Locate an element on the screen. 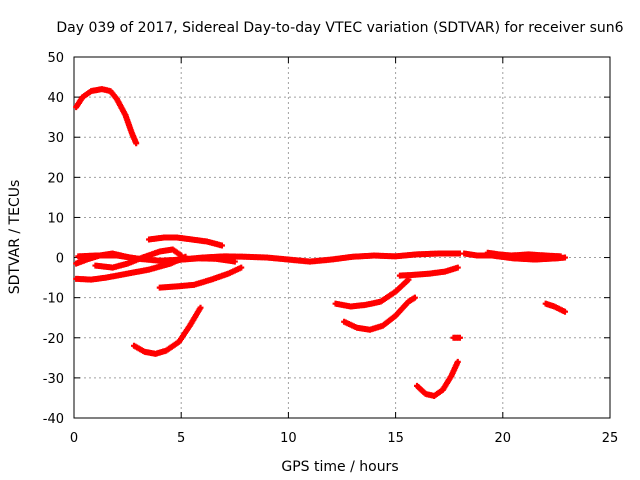 The height and width of the screenshot is (480, 640). x-tick-label: 0 is located at coordinates (74, 438).